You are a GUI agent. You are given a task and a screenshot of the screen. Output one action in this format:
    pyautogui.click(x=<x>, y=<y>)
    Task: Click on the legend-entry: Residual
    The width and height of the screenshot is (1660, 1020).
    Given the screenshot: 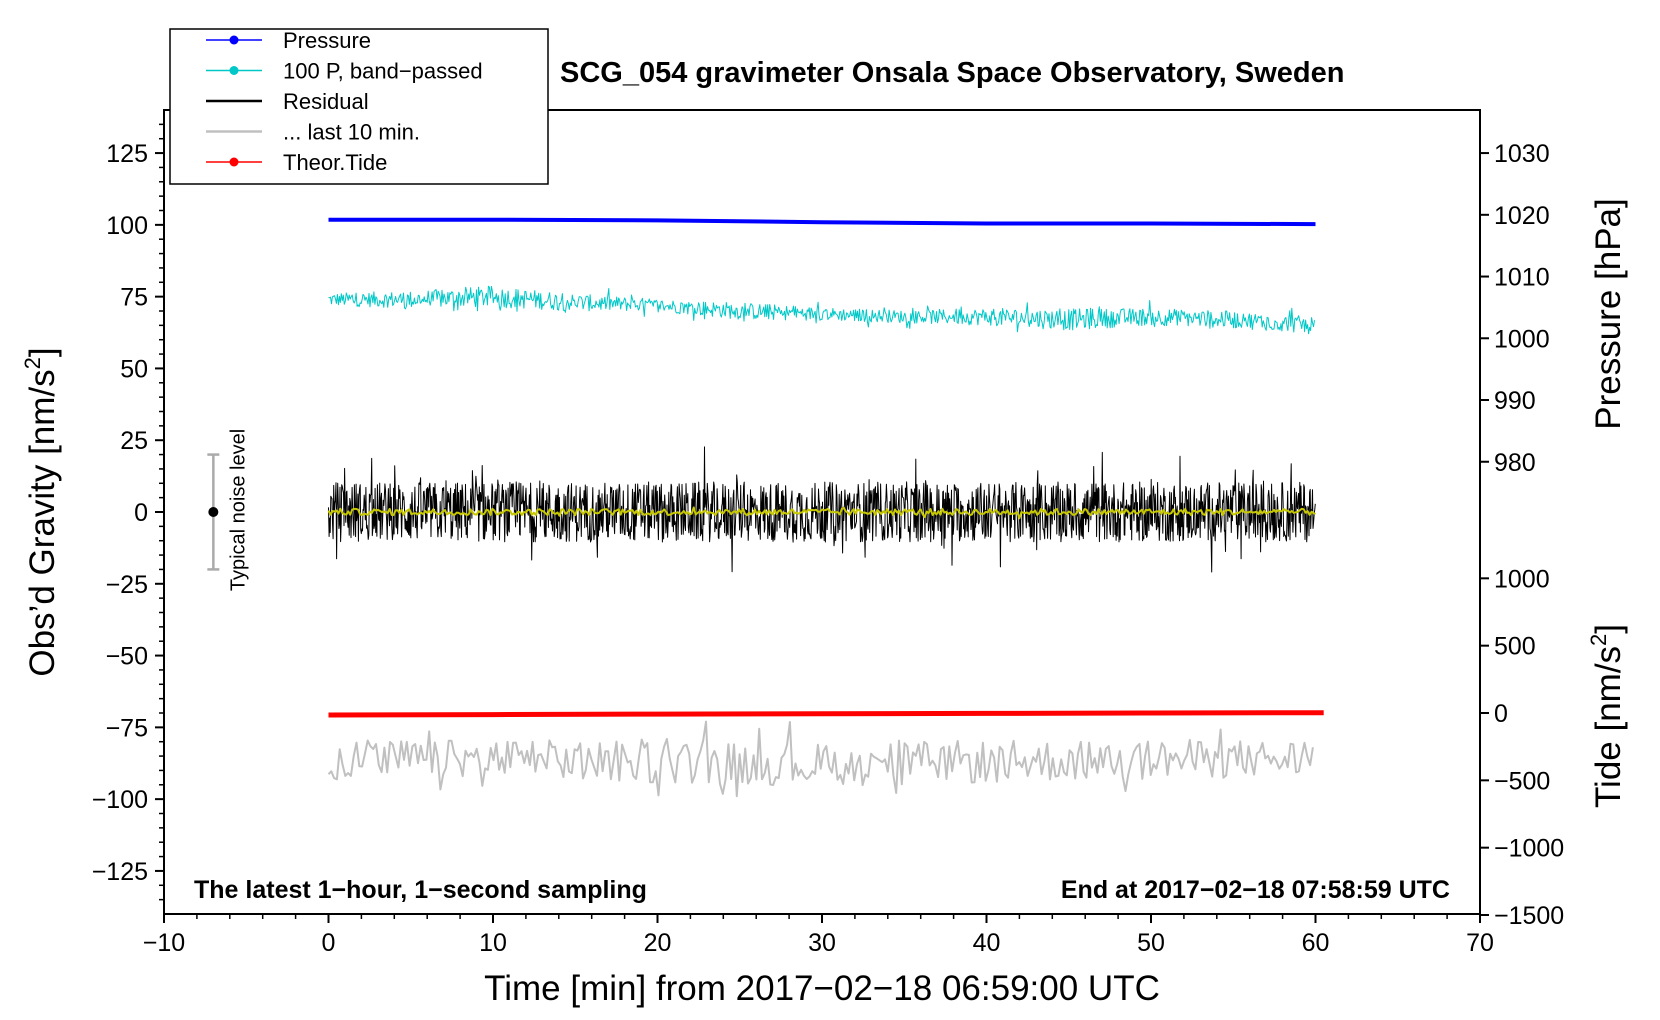 What is the action you would take?
    pyautogui.click(x=287, y=101)
    